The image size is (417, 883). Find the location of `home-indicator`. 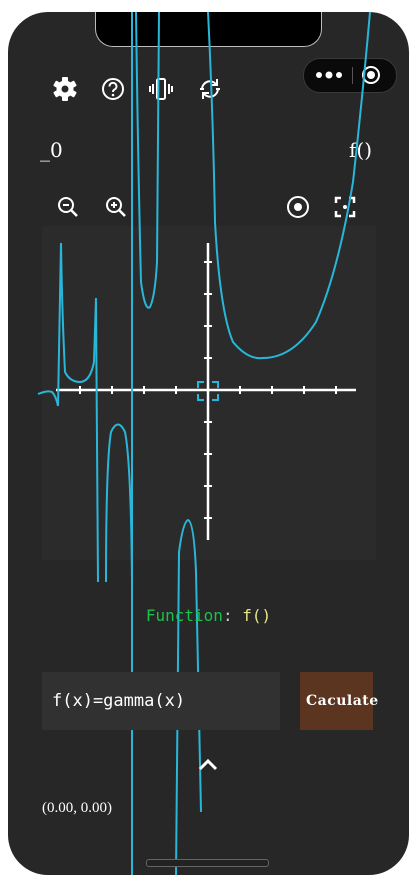

home-indicator is located at coordinates (207, 863).